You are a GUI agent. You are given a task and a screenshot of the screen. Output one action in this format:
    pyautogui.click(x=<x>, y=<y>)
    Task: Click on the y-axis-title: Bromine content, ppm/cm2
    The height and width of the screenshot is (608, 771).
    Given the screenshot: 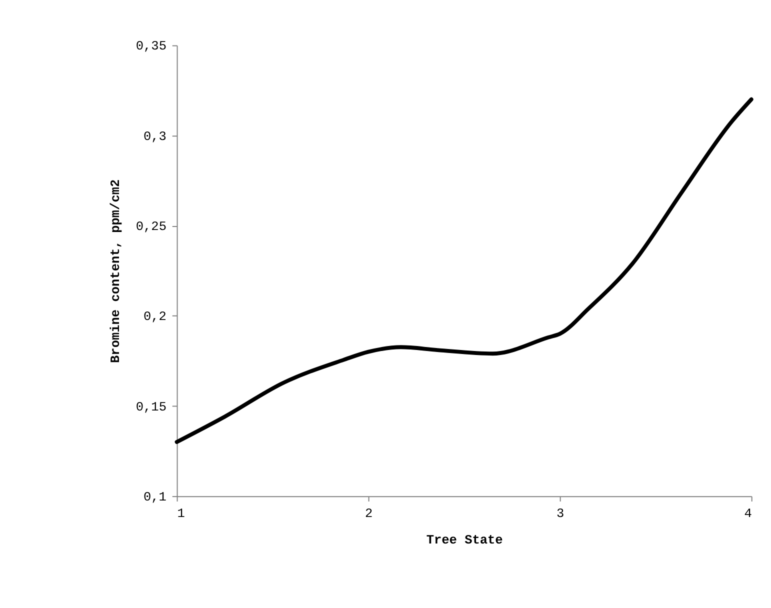 What is the action you would take?
    pyautogui.click(x=116, y=271)
    